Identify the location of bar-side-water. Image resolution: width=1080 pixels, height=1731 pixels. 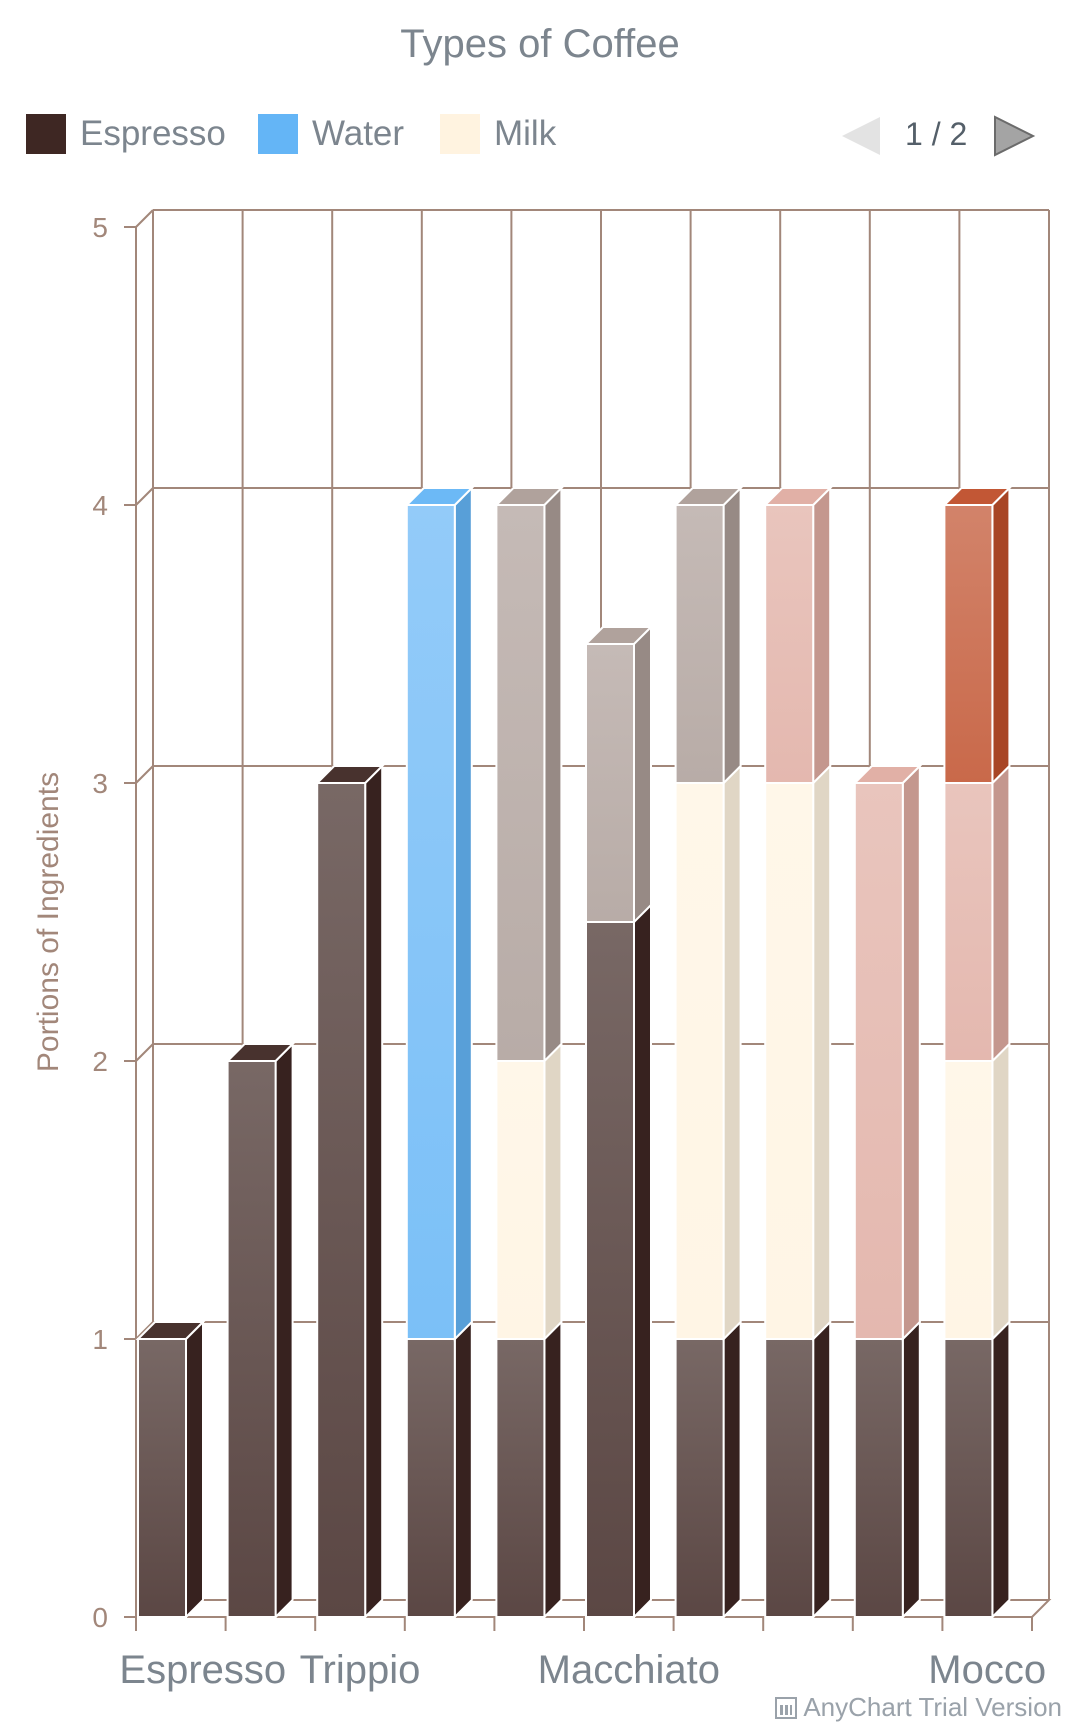
(463, 913).